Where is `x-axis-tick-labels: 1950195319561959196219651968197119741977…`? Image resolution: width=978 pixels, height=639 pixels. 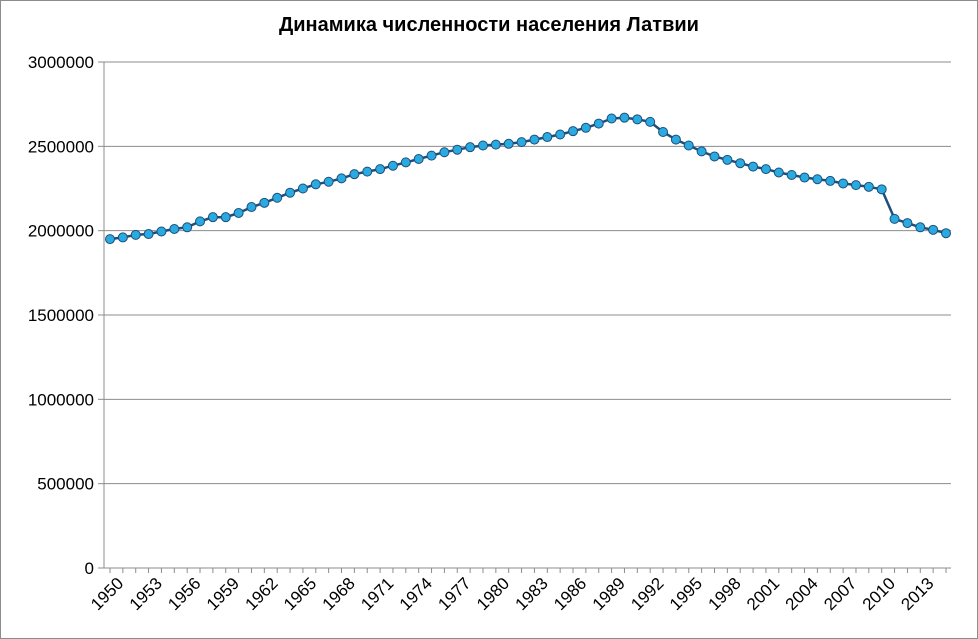 x-axis-tick-labels: 1950195319561959196219651968197119741977… is located at coordinates (512, 594).